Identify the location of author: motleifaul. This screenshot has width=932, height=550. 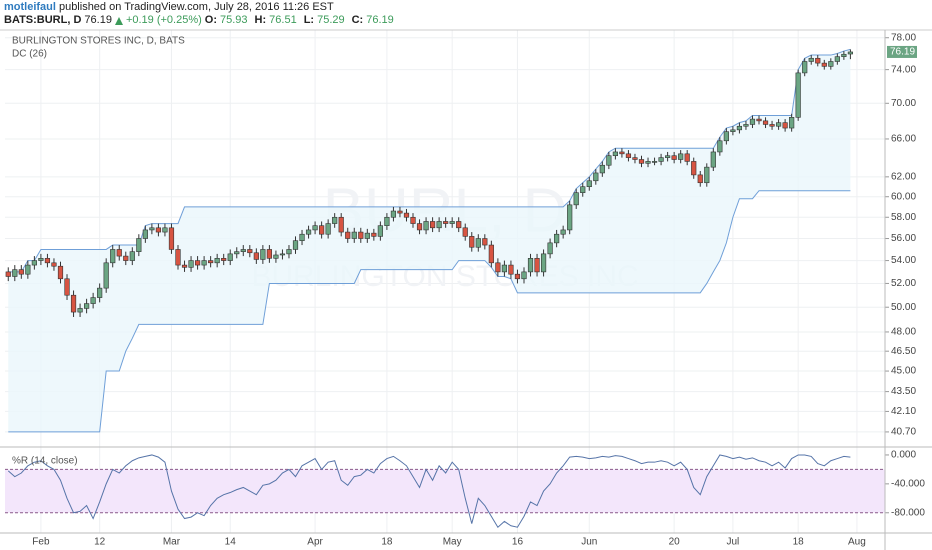
(30, 7).